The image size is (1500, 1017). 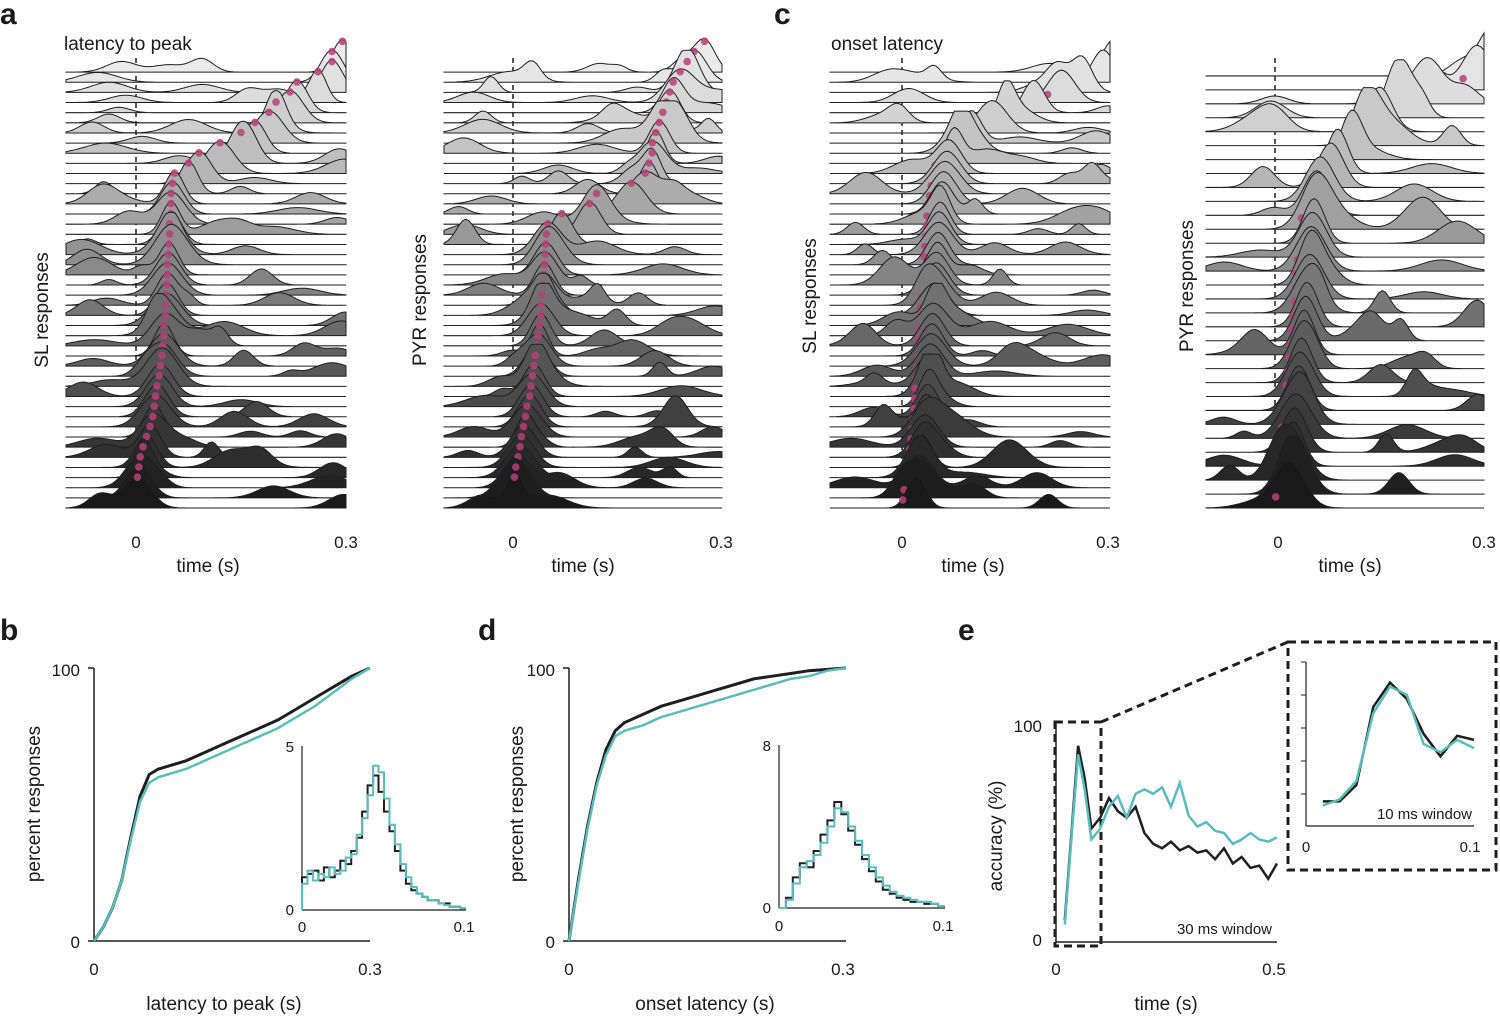 I want to click on e-zoom-box, so click(x=1078, y=834).